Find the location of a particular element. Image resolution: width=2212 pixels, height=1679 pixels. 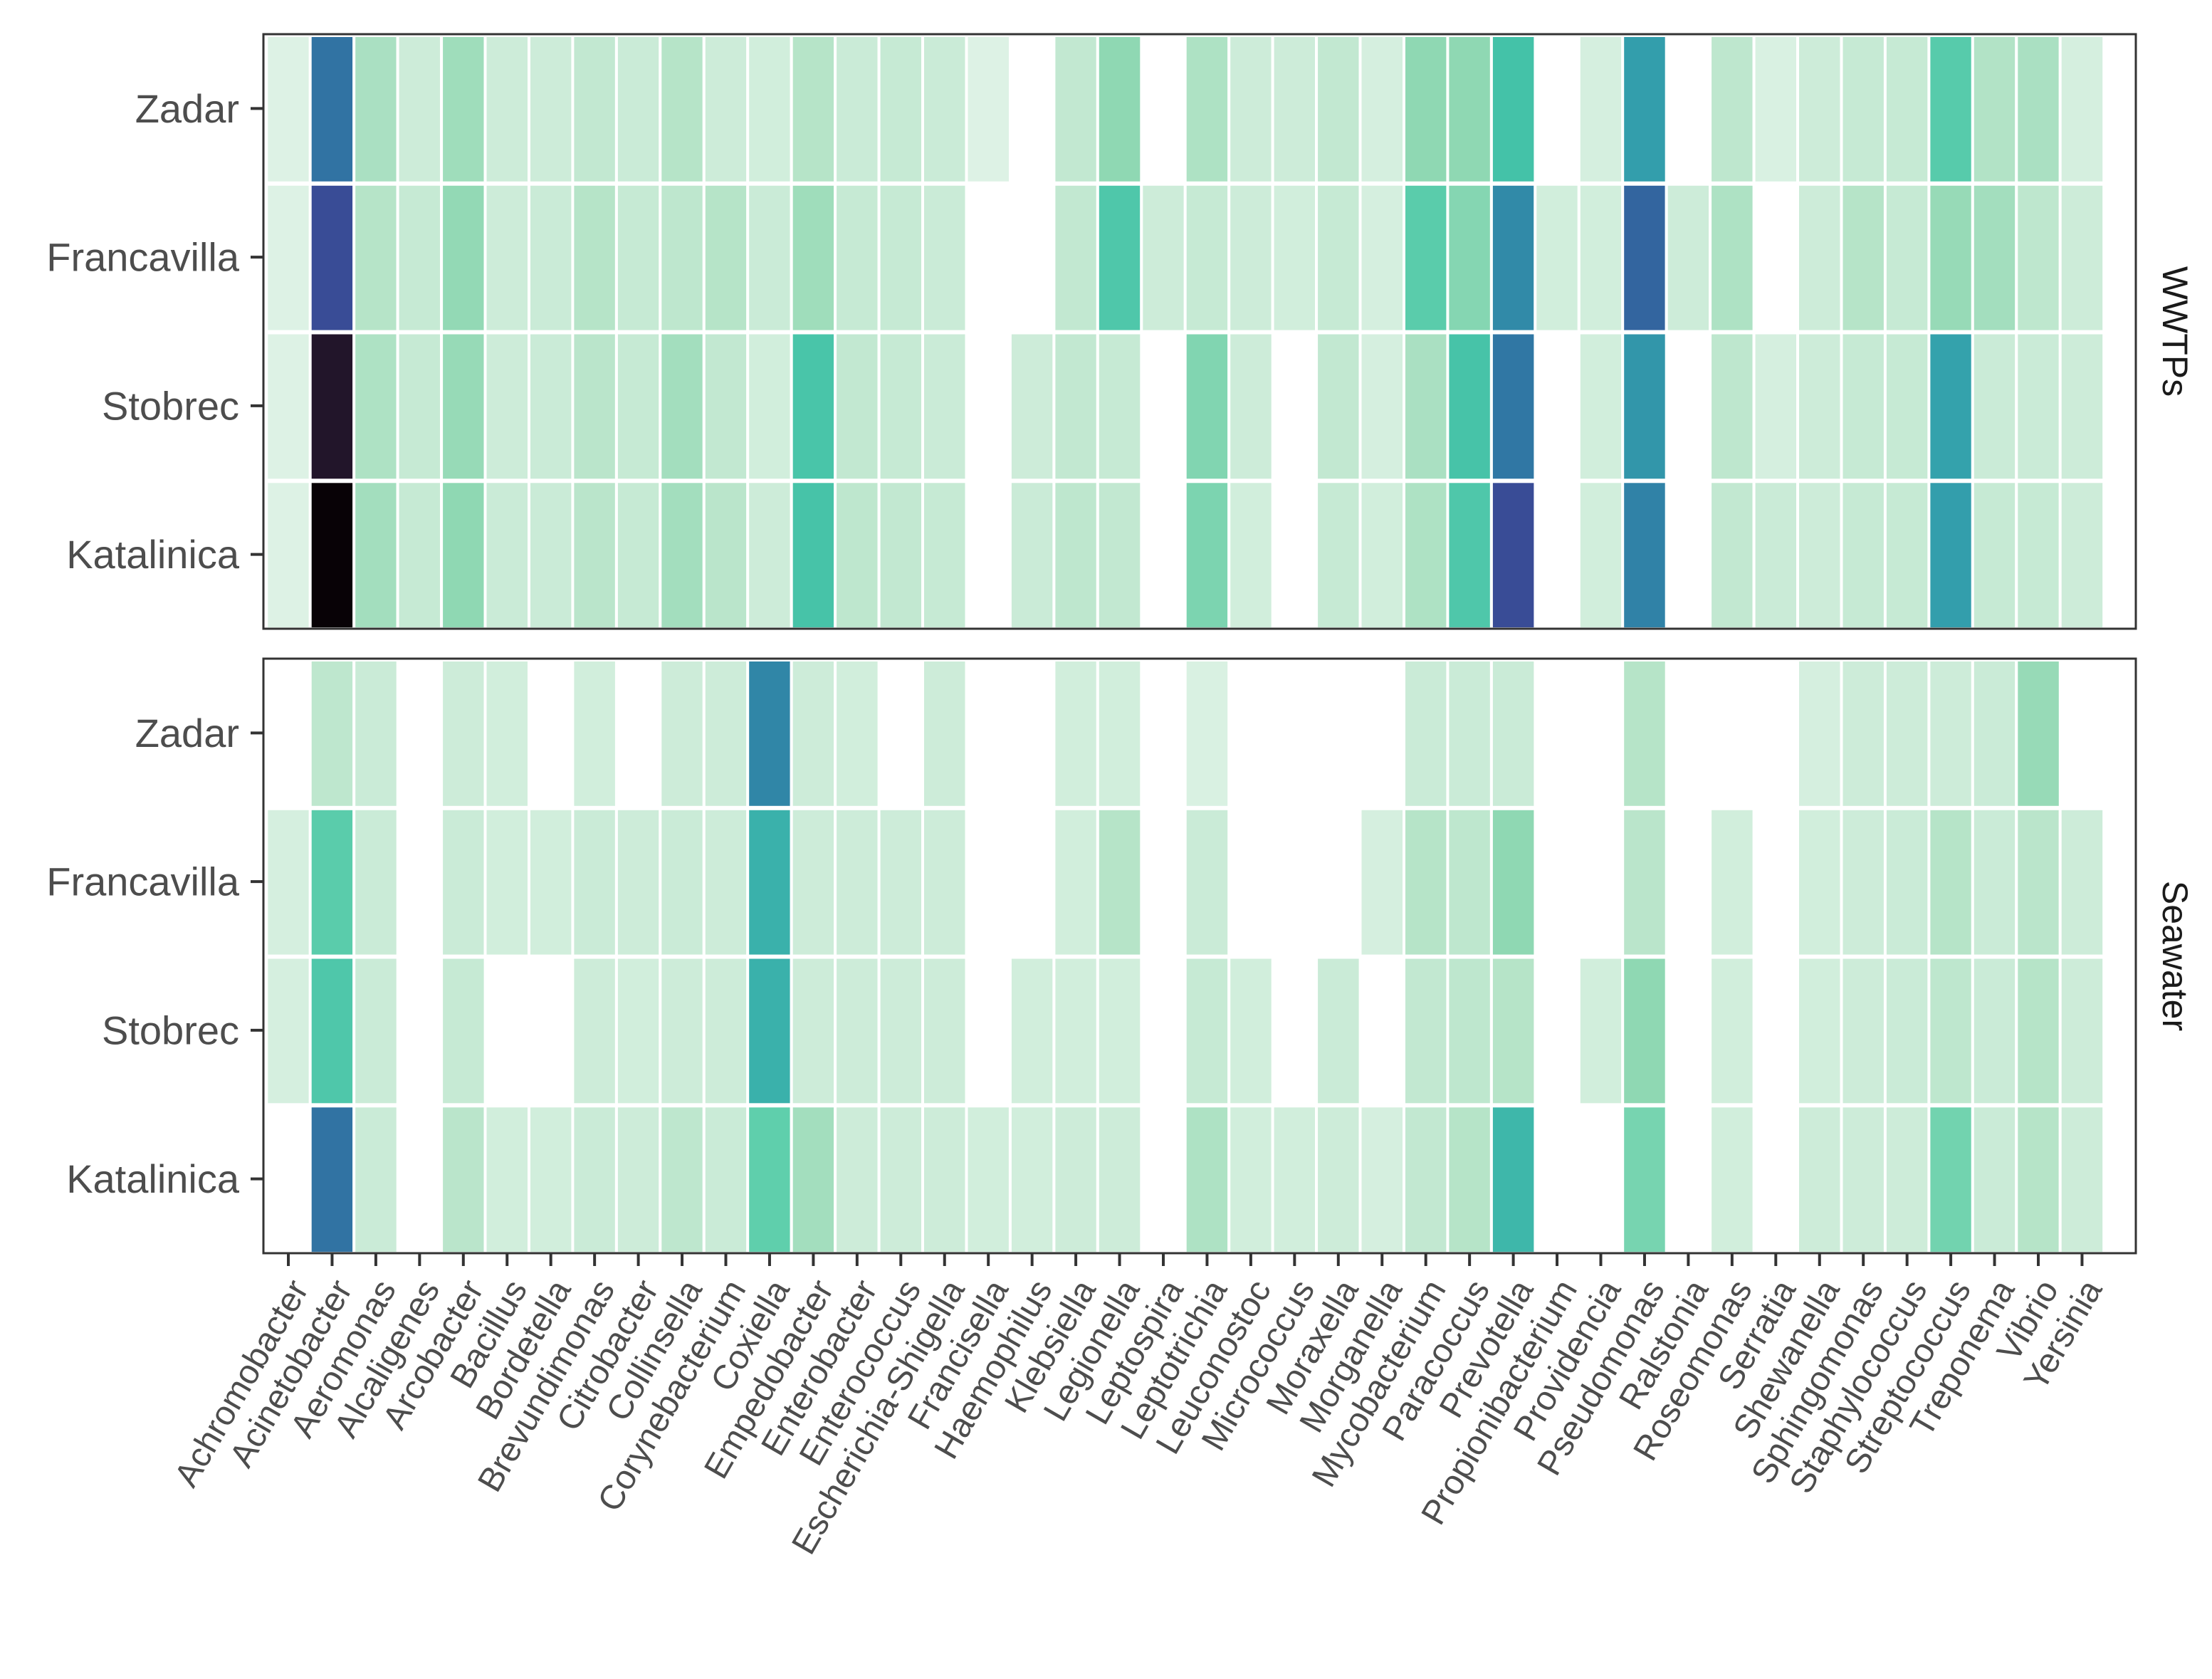

cell-wwtps-katalinica-alcaligenes is located at coordinates (420, 555).